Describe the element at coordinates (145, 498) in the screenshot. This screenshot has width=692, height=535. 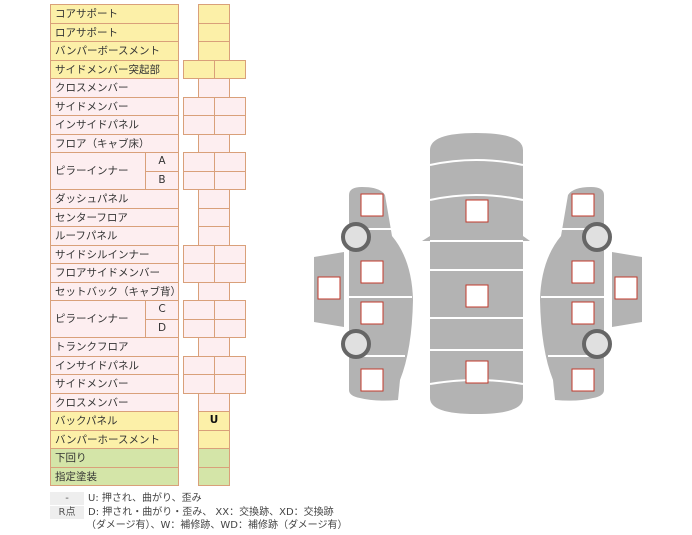
I see `legend-text-u: U: 押され、曲がり、歪み` at that location.